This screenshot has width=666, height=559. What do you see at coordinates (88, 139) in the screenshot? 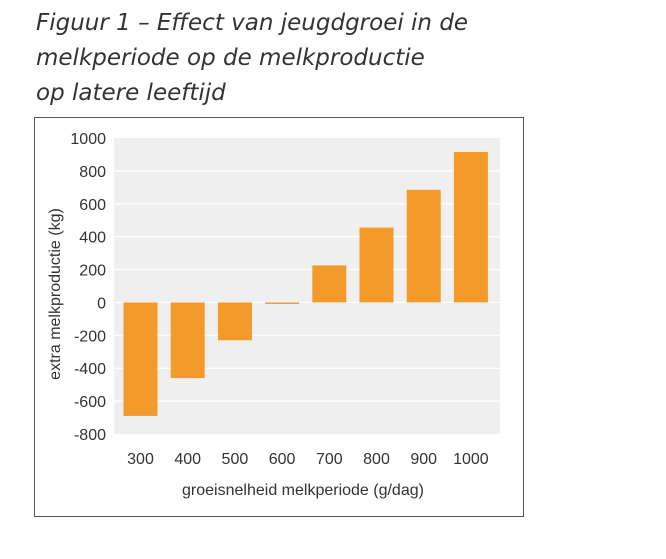
I see `y-tick-label: 1000` at bounding box center [88, 139].